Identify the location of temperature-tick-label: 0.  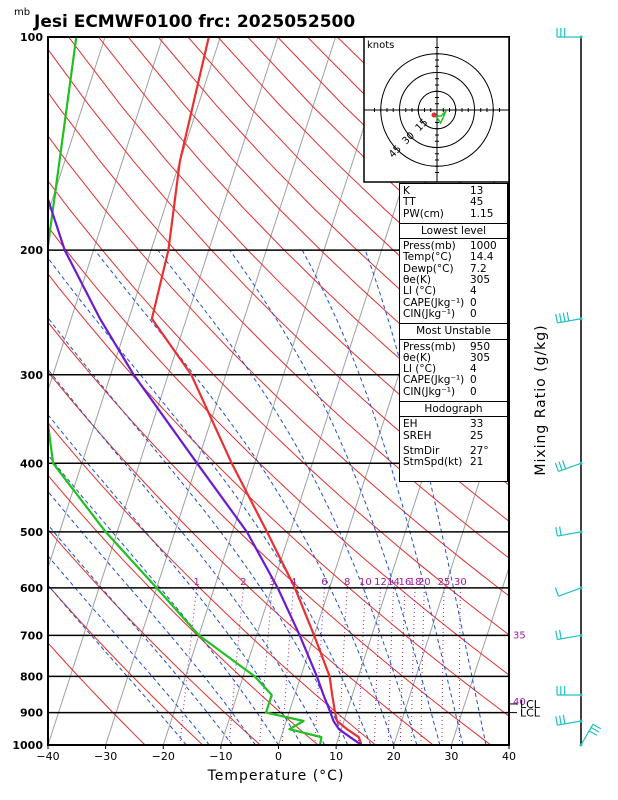
(278, 756).